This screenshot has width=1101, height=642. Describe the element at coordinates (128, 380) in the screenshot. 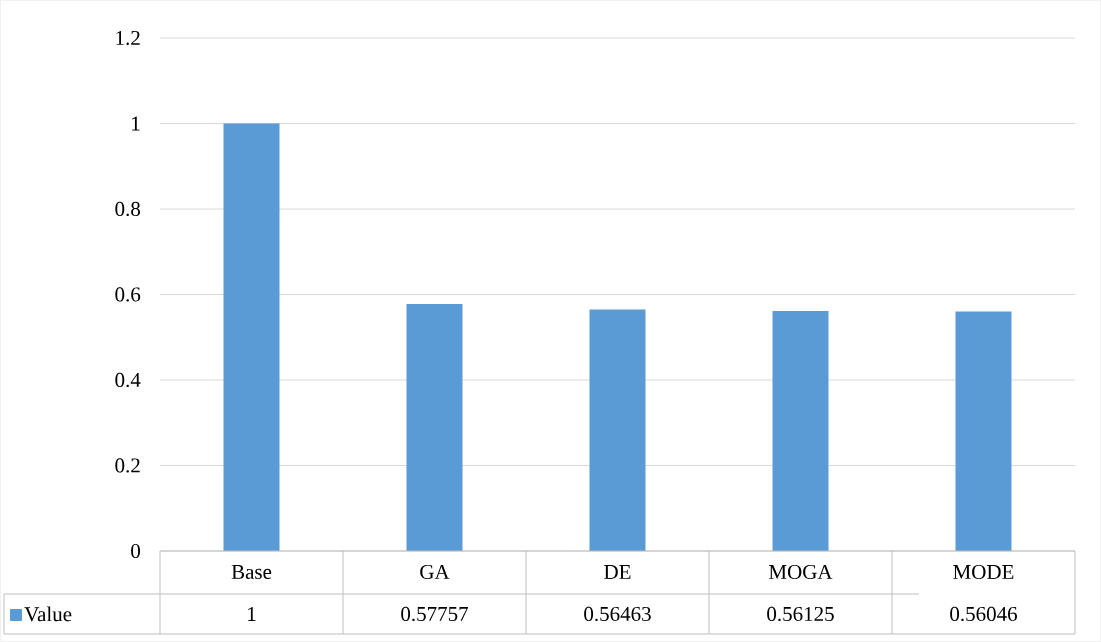

I see `y-tick-label: 0.4` at that location.